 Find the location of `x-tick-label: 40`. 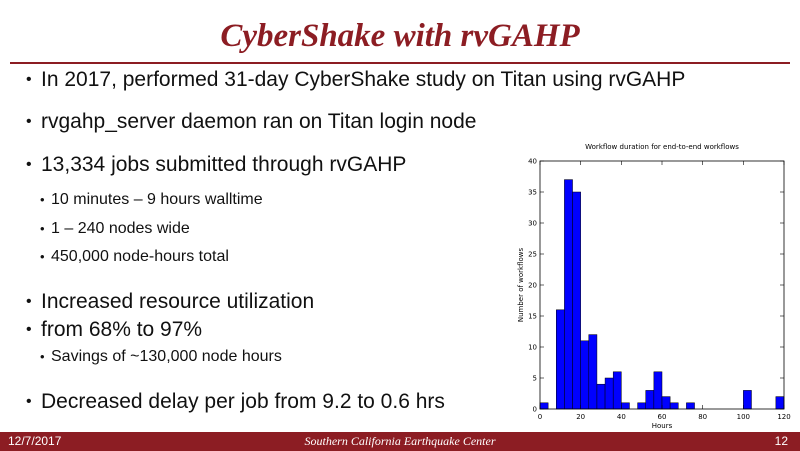

x-tick-label: 40 is located at coordinates (621, 417).